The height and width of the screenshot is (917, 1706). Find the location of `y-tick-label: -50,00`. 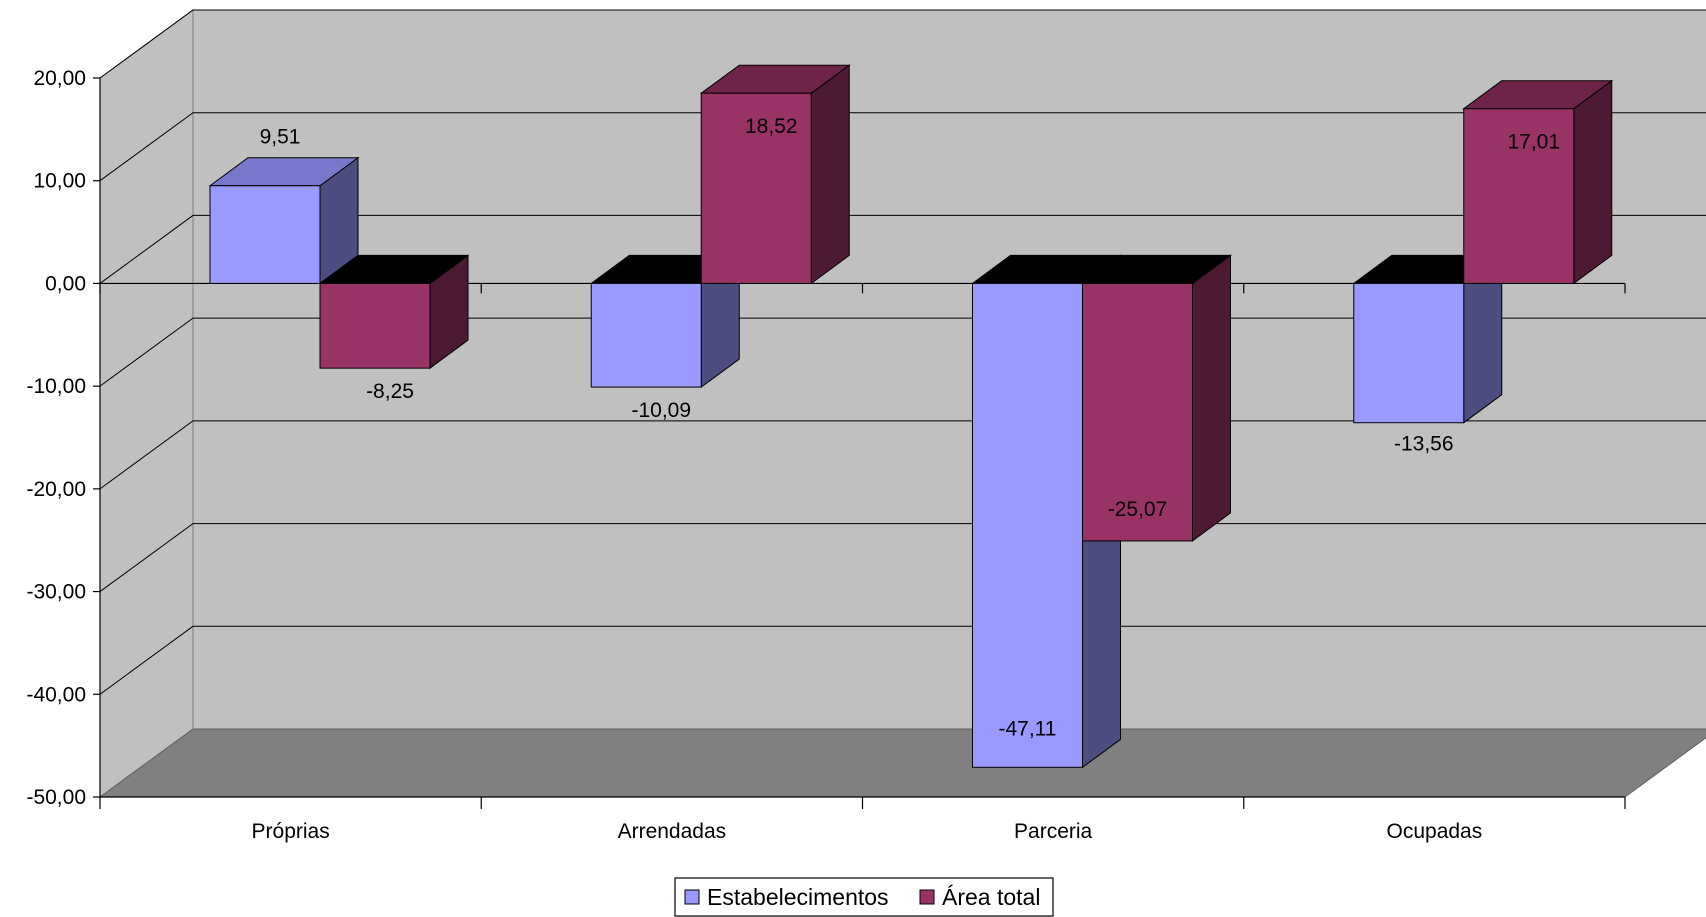

y-tick-label: -50,00 is located at coordinates (56, 797).